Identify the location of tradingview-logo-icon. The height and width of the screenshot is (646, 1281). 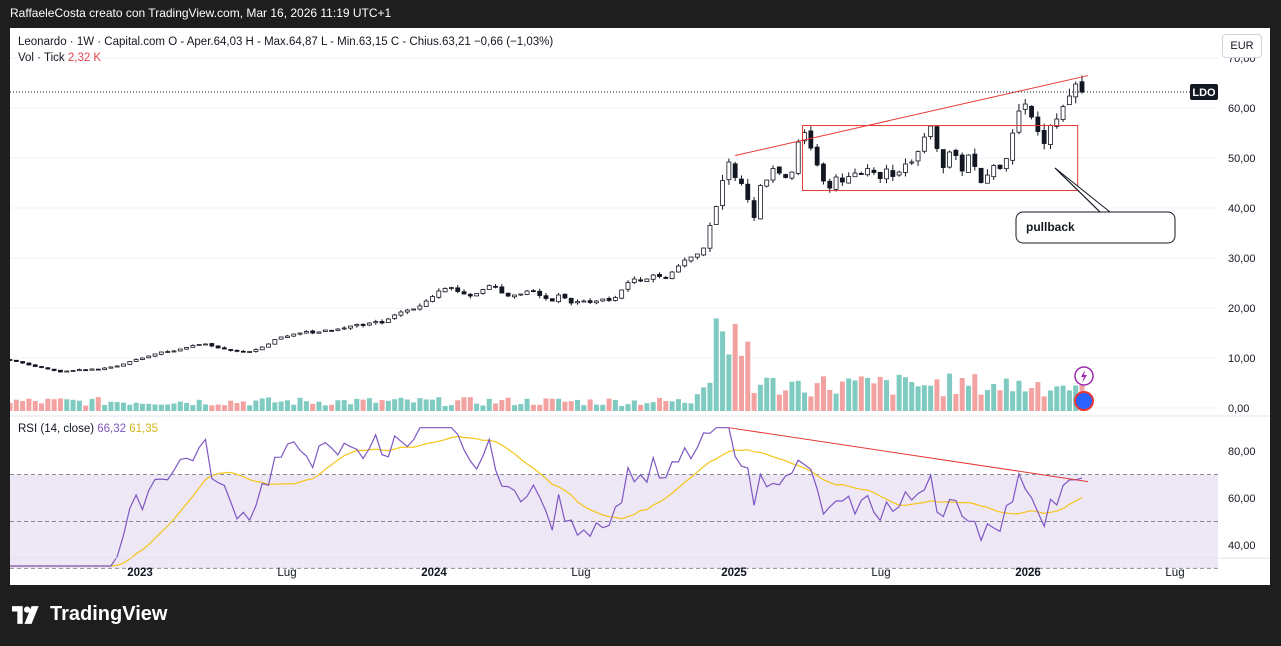
(25, 614).